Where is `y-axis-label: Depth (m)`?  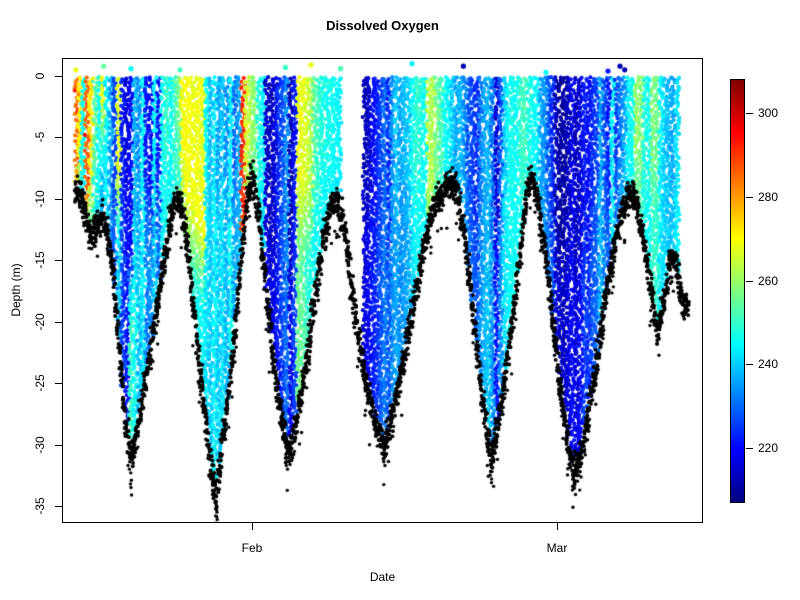 y-axis-label: Depth (m) is located at coordinates (16, 290).